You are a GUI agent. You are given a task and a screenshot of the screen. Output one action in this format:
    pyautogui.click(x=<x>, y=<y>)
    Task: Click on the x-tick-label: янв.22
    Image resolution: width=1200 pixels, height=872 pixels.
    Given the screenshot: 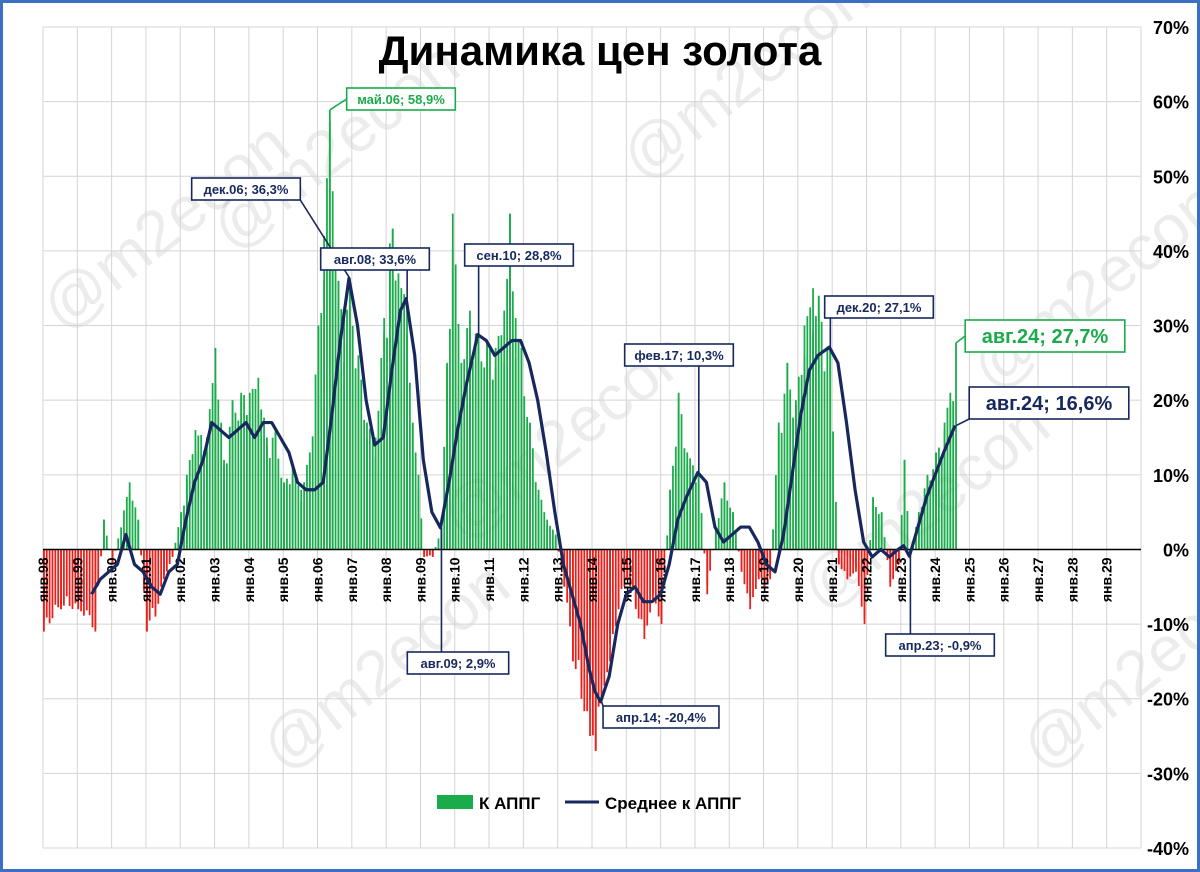 What is the action you would take?
    pyautogui.click(x=867, y=579)
    